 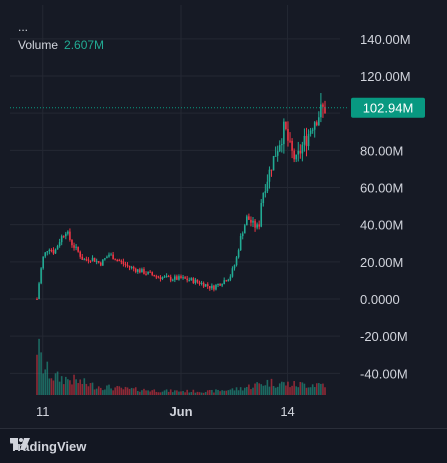 I want to click on volume-legend: Volume 2.607M, so click(x=61, y=45).